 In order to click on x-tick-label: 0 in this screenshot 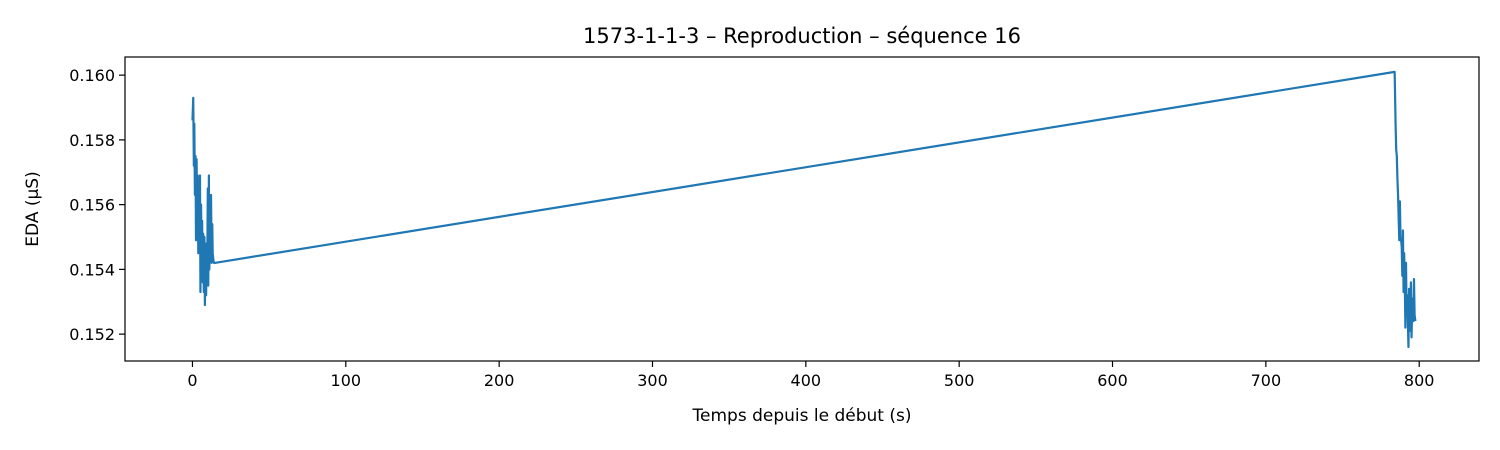, I will do `click(192, 380)`.